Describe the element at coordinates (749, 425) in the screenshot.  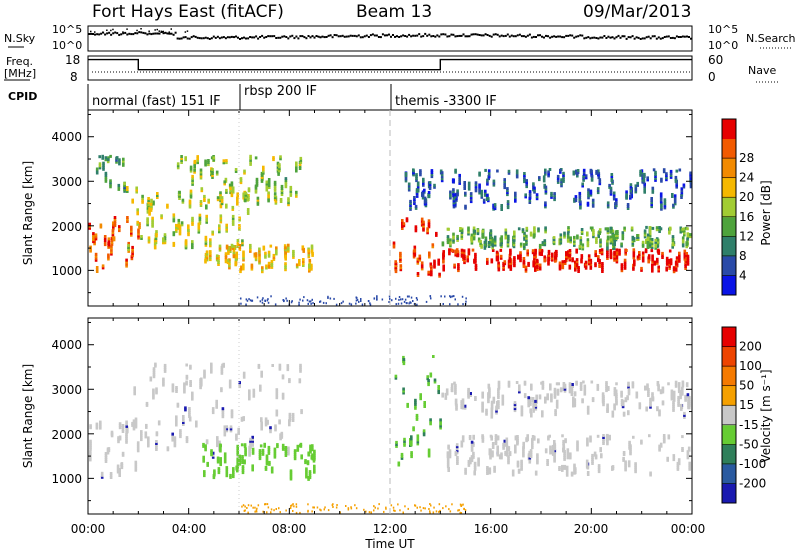
I see `velocity-colorbar-label-4: -15` at that location.